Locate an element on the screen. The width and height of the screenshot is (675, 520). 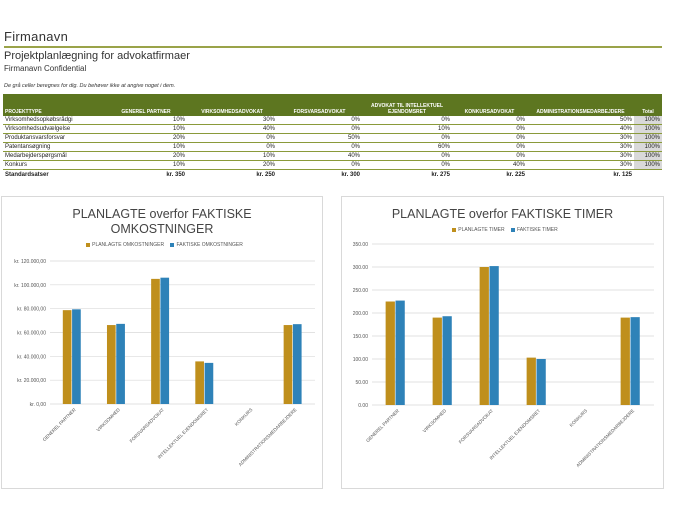
legend-label: PLANLAGTE OMKOSTNINGER is located at coordinates (128, 245).